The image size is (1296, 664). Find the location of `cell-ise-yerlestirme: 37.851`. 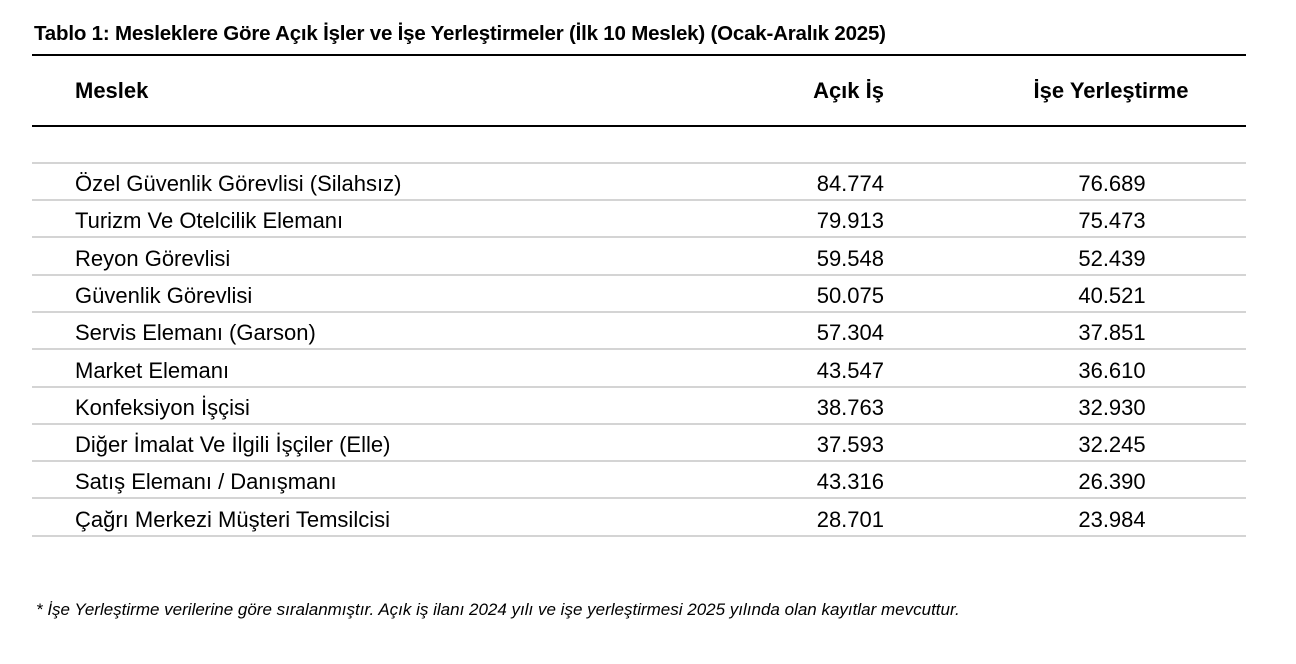

cell-ise-yerlestirme: 37.851 is located at coordinates (1112, 333).